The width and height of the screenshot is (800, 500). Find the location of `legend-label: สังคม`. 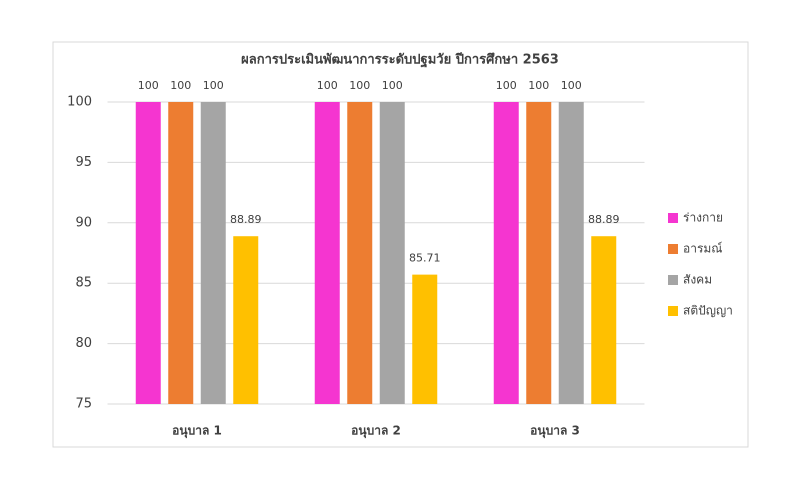

legend-label: สังคม is located at coordinates (697, 280).